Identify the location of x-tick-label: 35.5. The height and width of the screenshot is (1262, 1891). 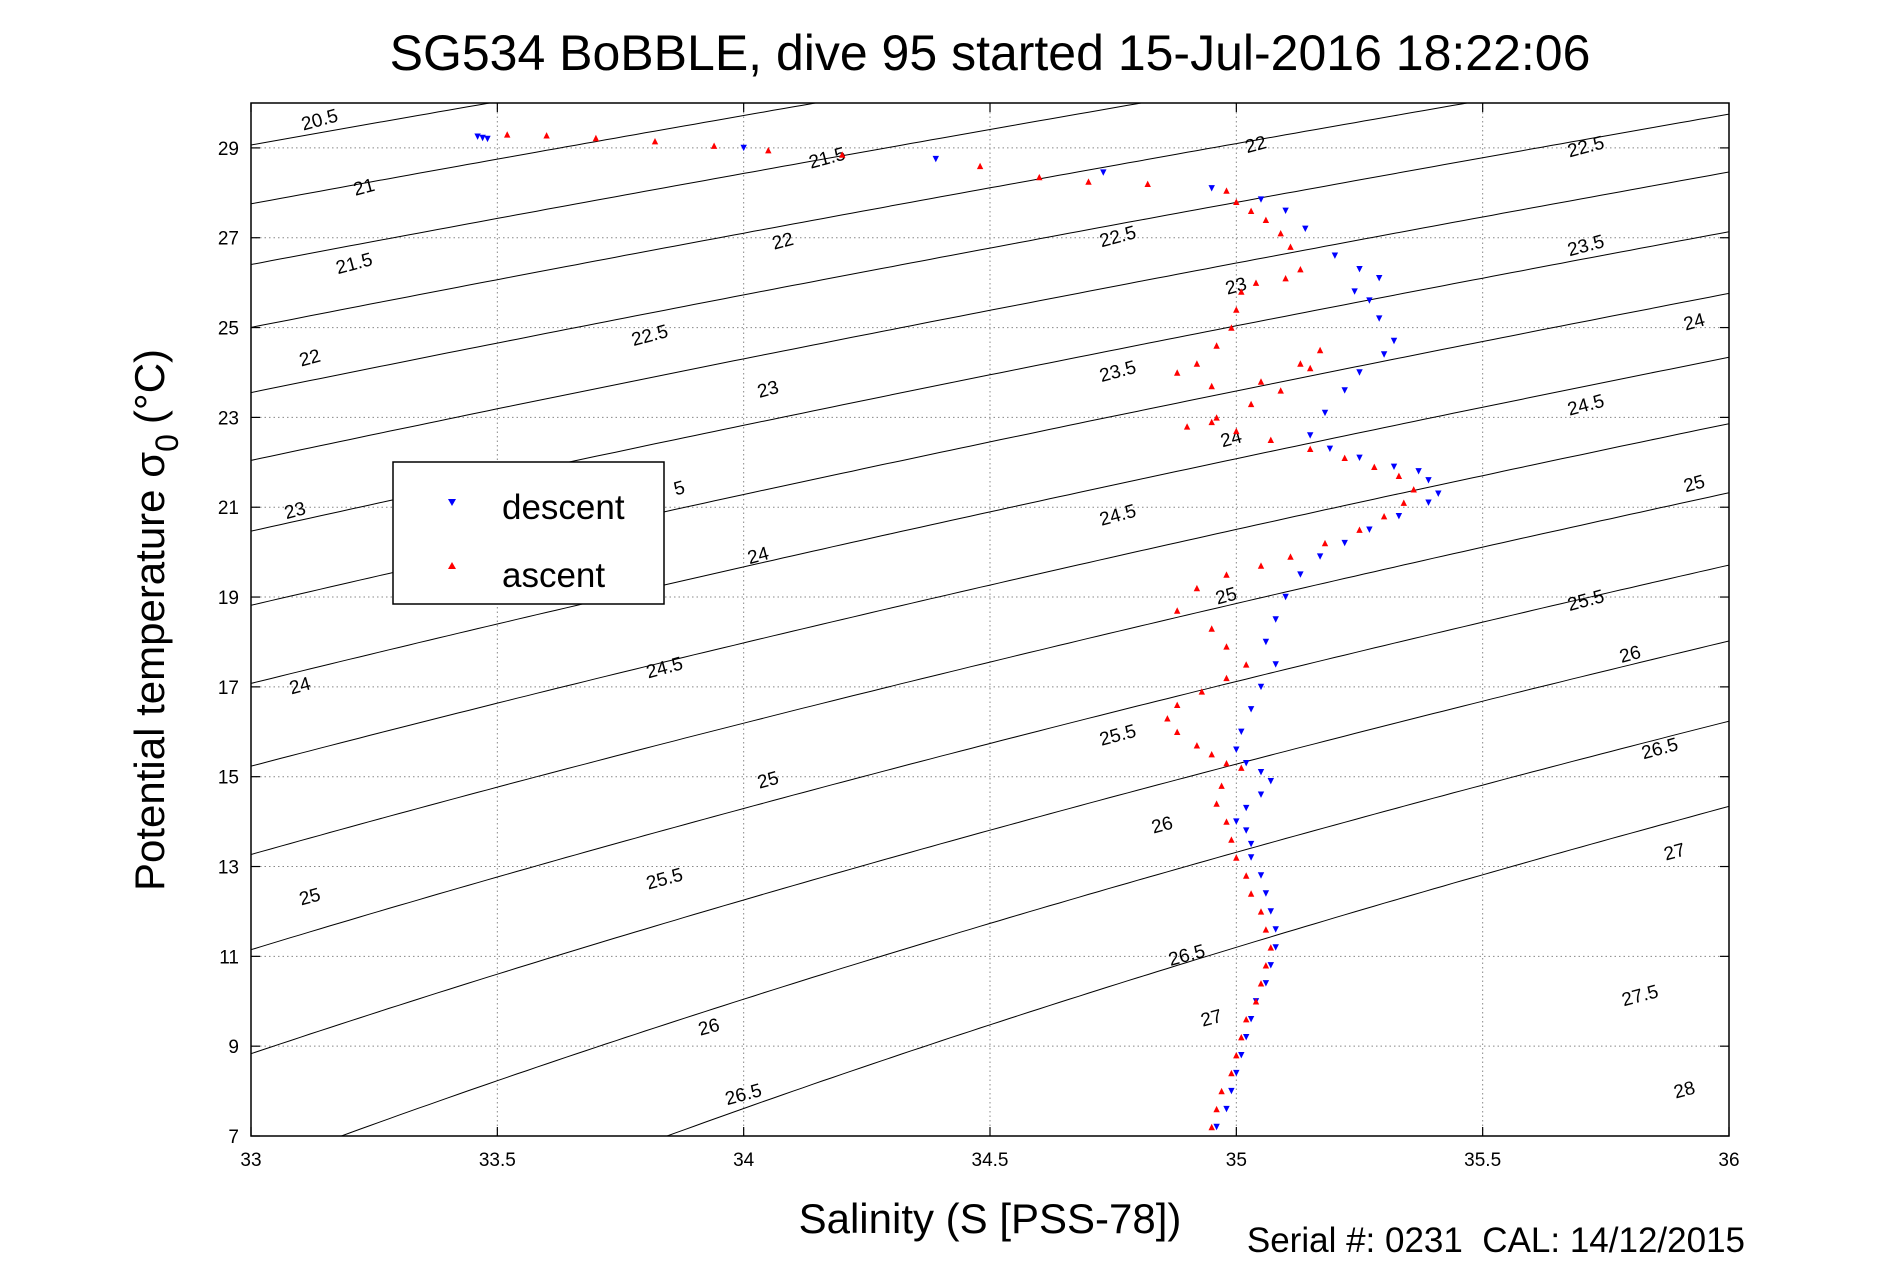
(1482, 1160).